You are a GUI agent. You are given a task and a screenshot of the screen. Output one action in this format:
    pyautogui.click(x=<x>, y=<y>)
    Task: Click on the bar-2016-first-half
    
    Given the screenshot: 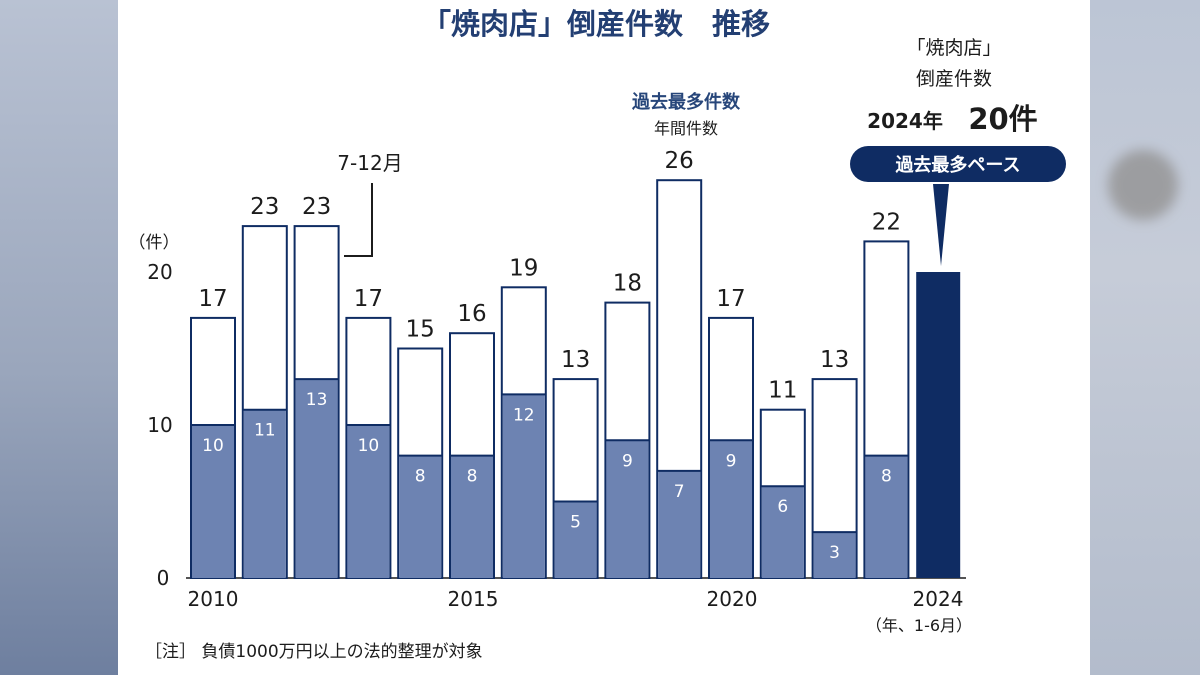 What is the action you would take?
    pyautogui.click(x=523, y=486)
    